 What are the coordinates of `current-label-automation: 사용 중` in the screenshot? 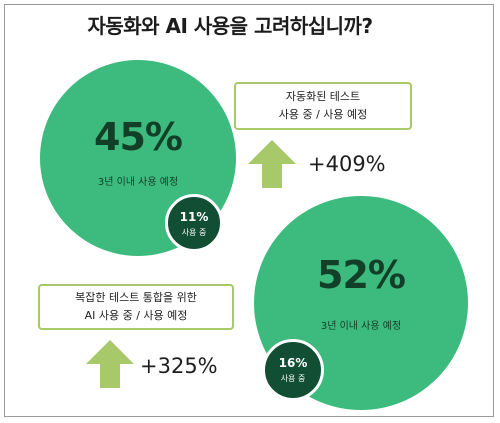 It's located at (194, 232).